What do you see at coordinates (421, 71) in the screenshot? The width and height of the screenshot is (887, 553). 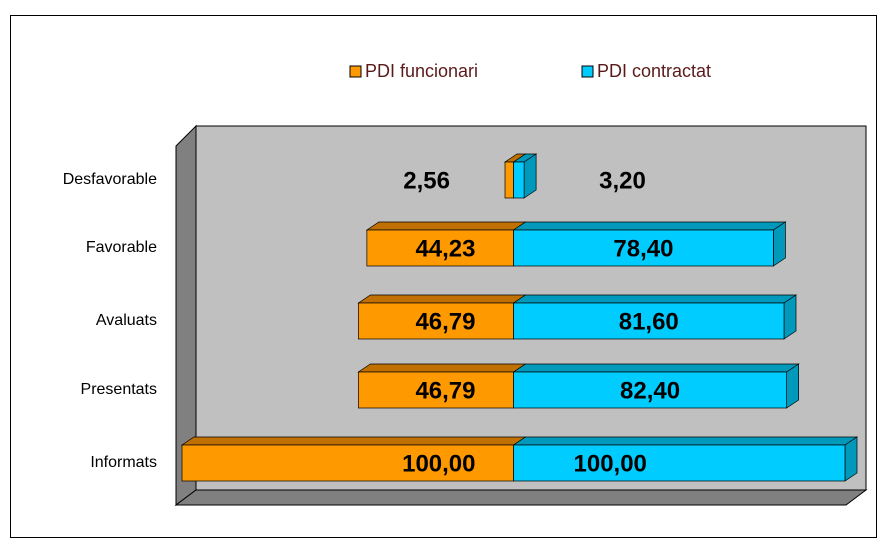 I see `legend-label: PDI funcionari` at bounding box center [421, 71].